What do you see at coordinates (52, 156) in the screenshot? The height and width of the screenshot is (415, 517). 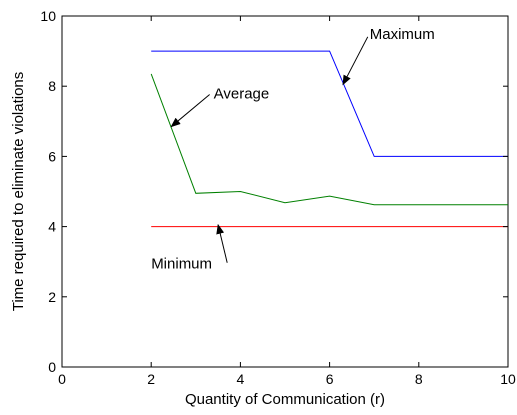 I see `y-tick-label: 6` at bounding box center [52, 156].